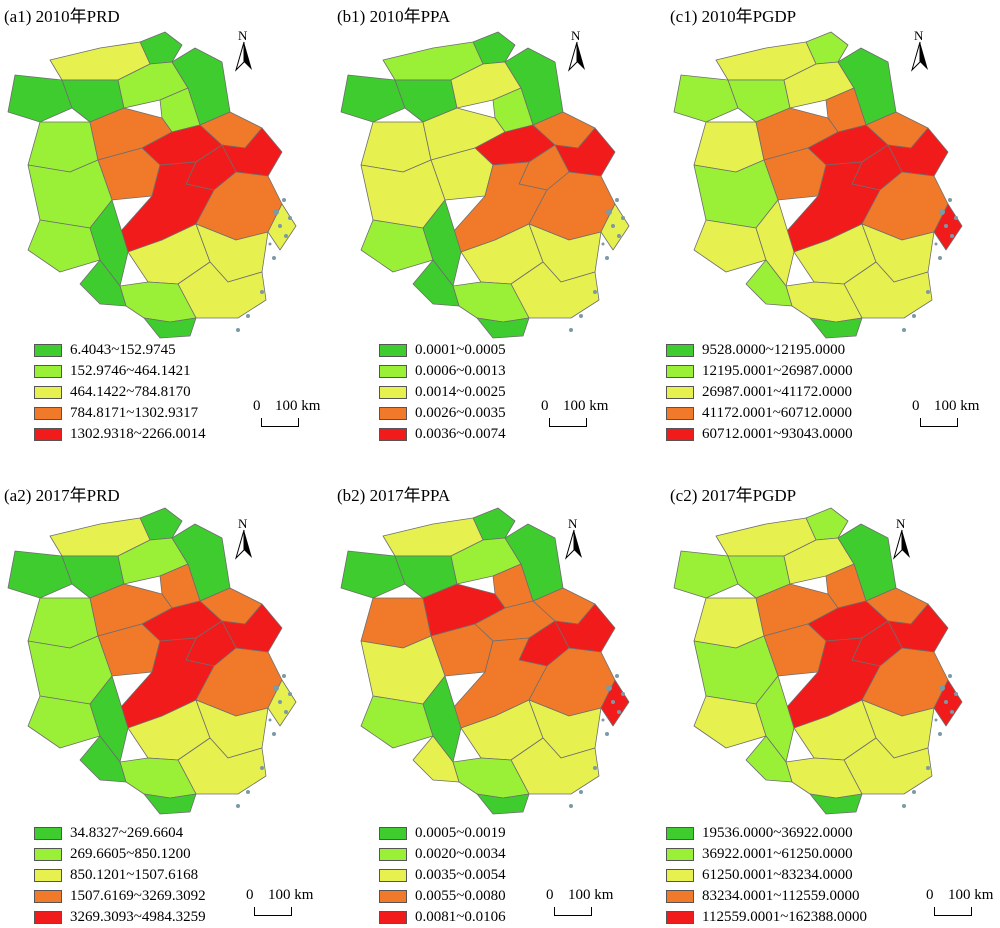 This screenshot has width=1000, height=928. I want to click on legend-item: 0.0036~0.0074, so click(442, 434).